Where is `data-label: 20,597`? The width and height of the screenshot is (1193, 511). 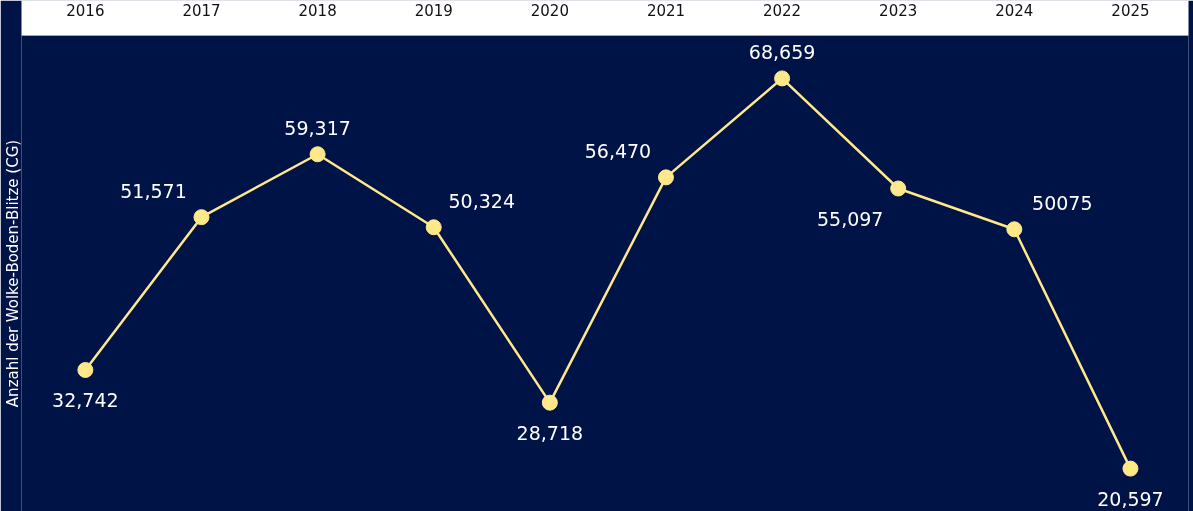
data-label: 20,597 is located at coordinates (1130, 498).